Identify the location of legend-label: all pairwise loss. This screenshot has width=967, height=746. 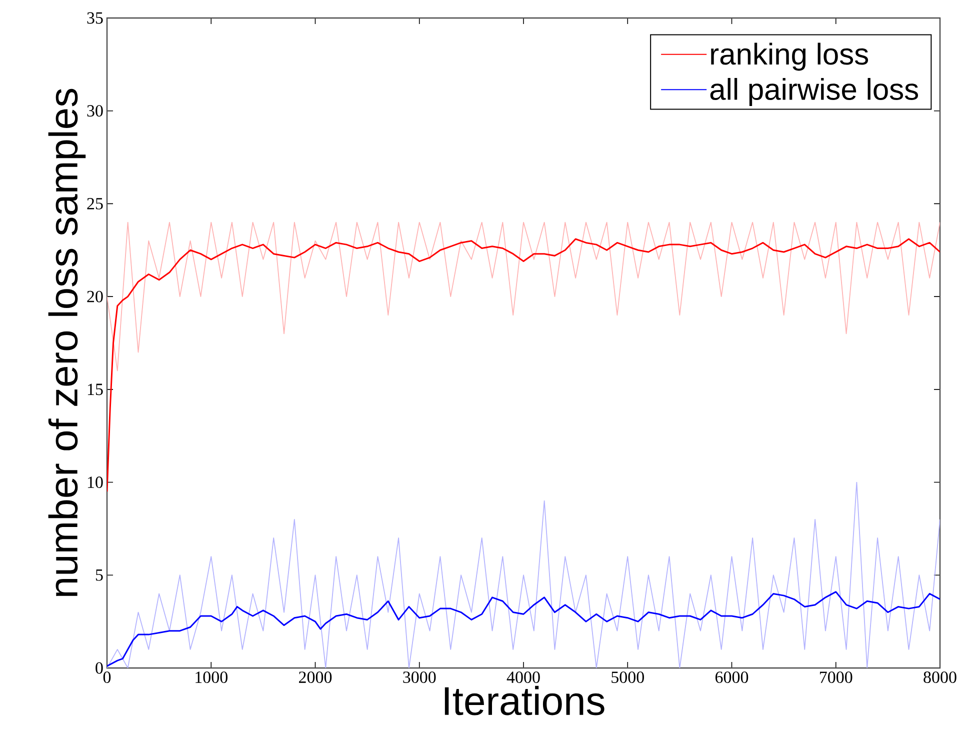
(814, 92).